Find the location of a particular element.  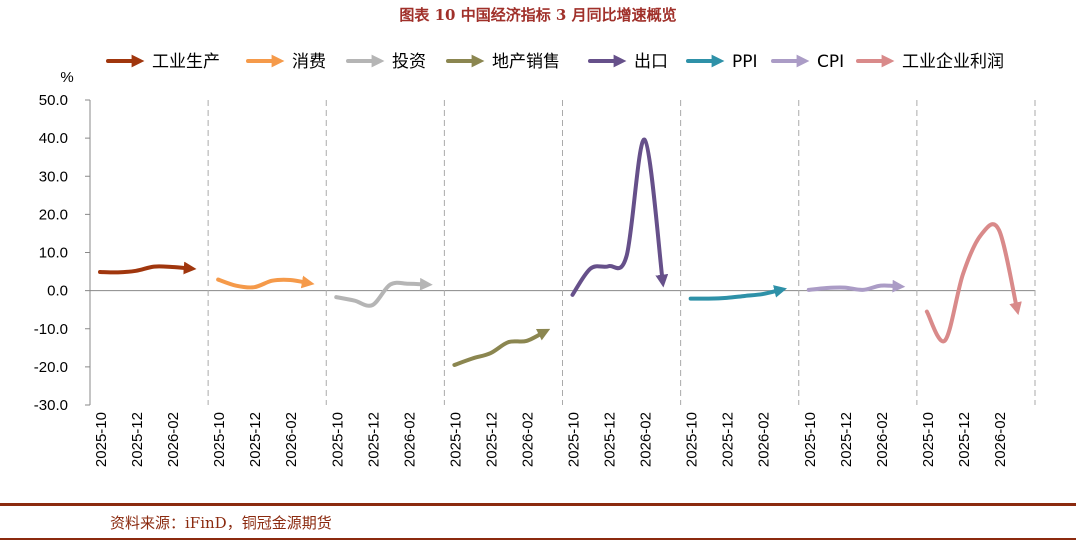

y-unit-label: % is located at coordinates (66, 77).